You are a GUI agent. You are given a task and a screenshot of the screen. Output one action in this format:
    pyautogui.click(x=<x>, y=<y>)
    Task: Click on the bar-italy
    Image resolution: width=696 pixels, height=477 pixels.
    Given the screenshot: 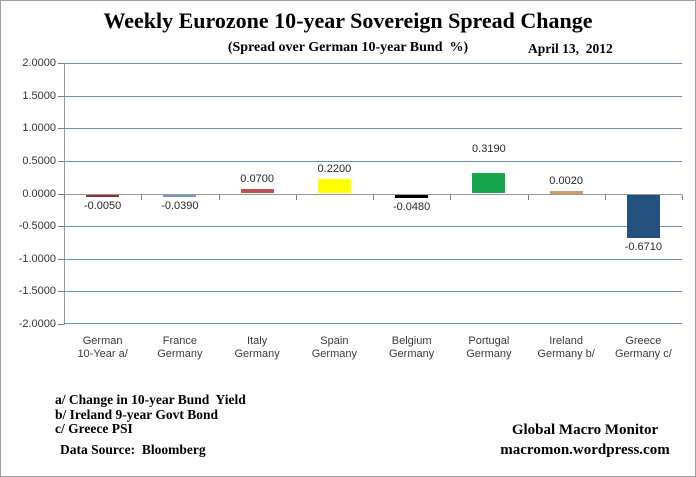 What is the action you would take?
    pyautogui.click(x=257, y=191)
    